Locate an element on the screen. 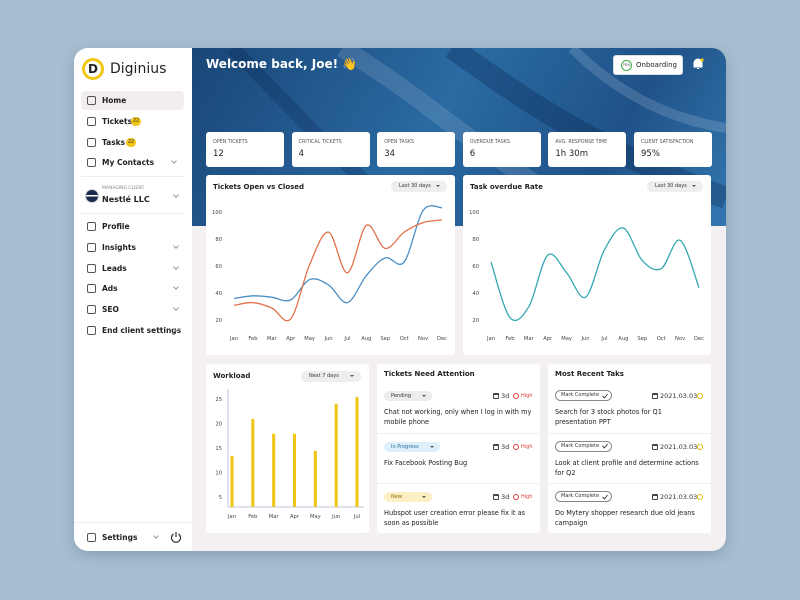 The height and width of the screenshot is (600, 800). nav-label: Ads is located at coordinates (110, 289).